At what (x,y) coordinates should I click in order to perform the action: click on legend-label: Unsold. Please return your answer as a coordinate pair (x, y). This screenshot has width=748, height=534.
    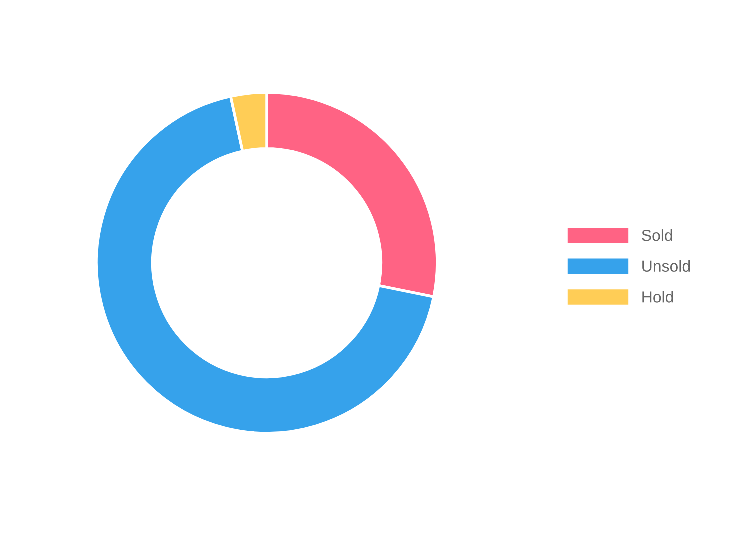
    Looking at the image, I should click on (666, 266).